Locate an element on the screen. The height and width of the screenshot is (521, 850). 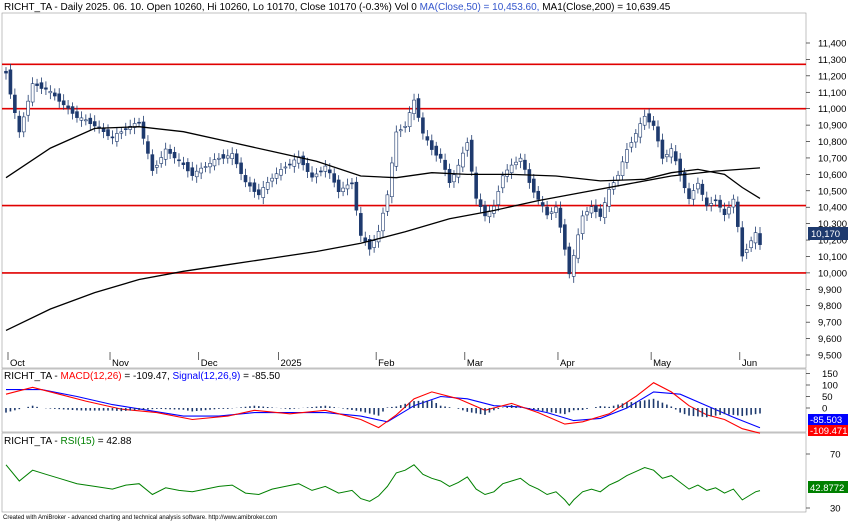
rsi-header: RICHT_TA - RSI(15) = 42.88 is located at coordinates (68, 441).